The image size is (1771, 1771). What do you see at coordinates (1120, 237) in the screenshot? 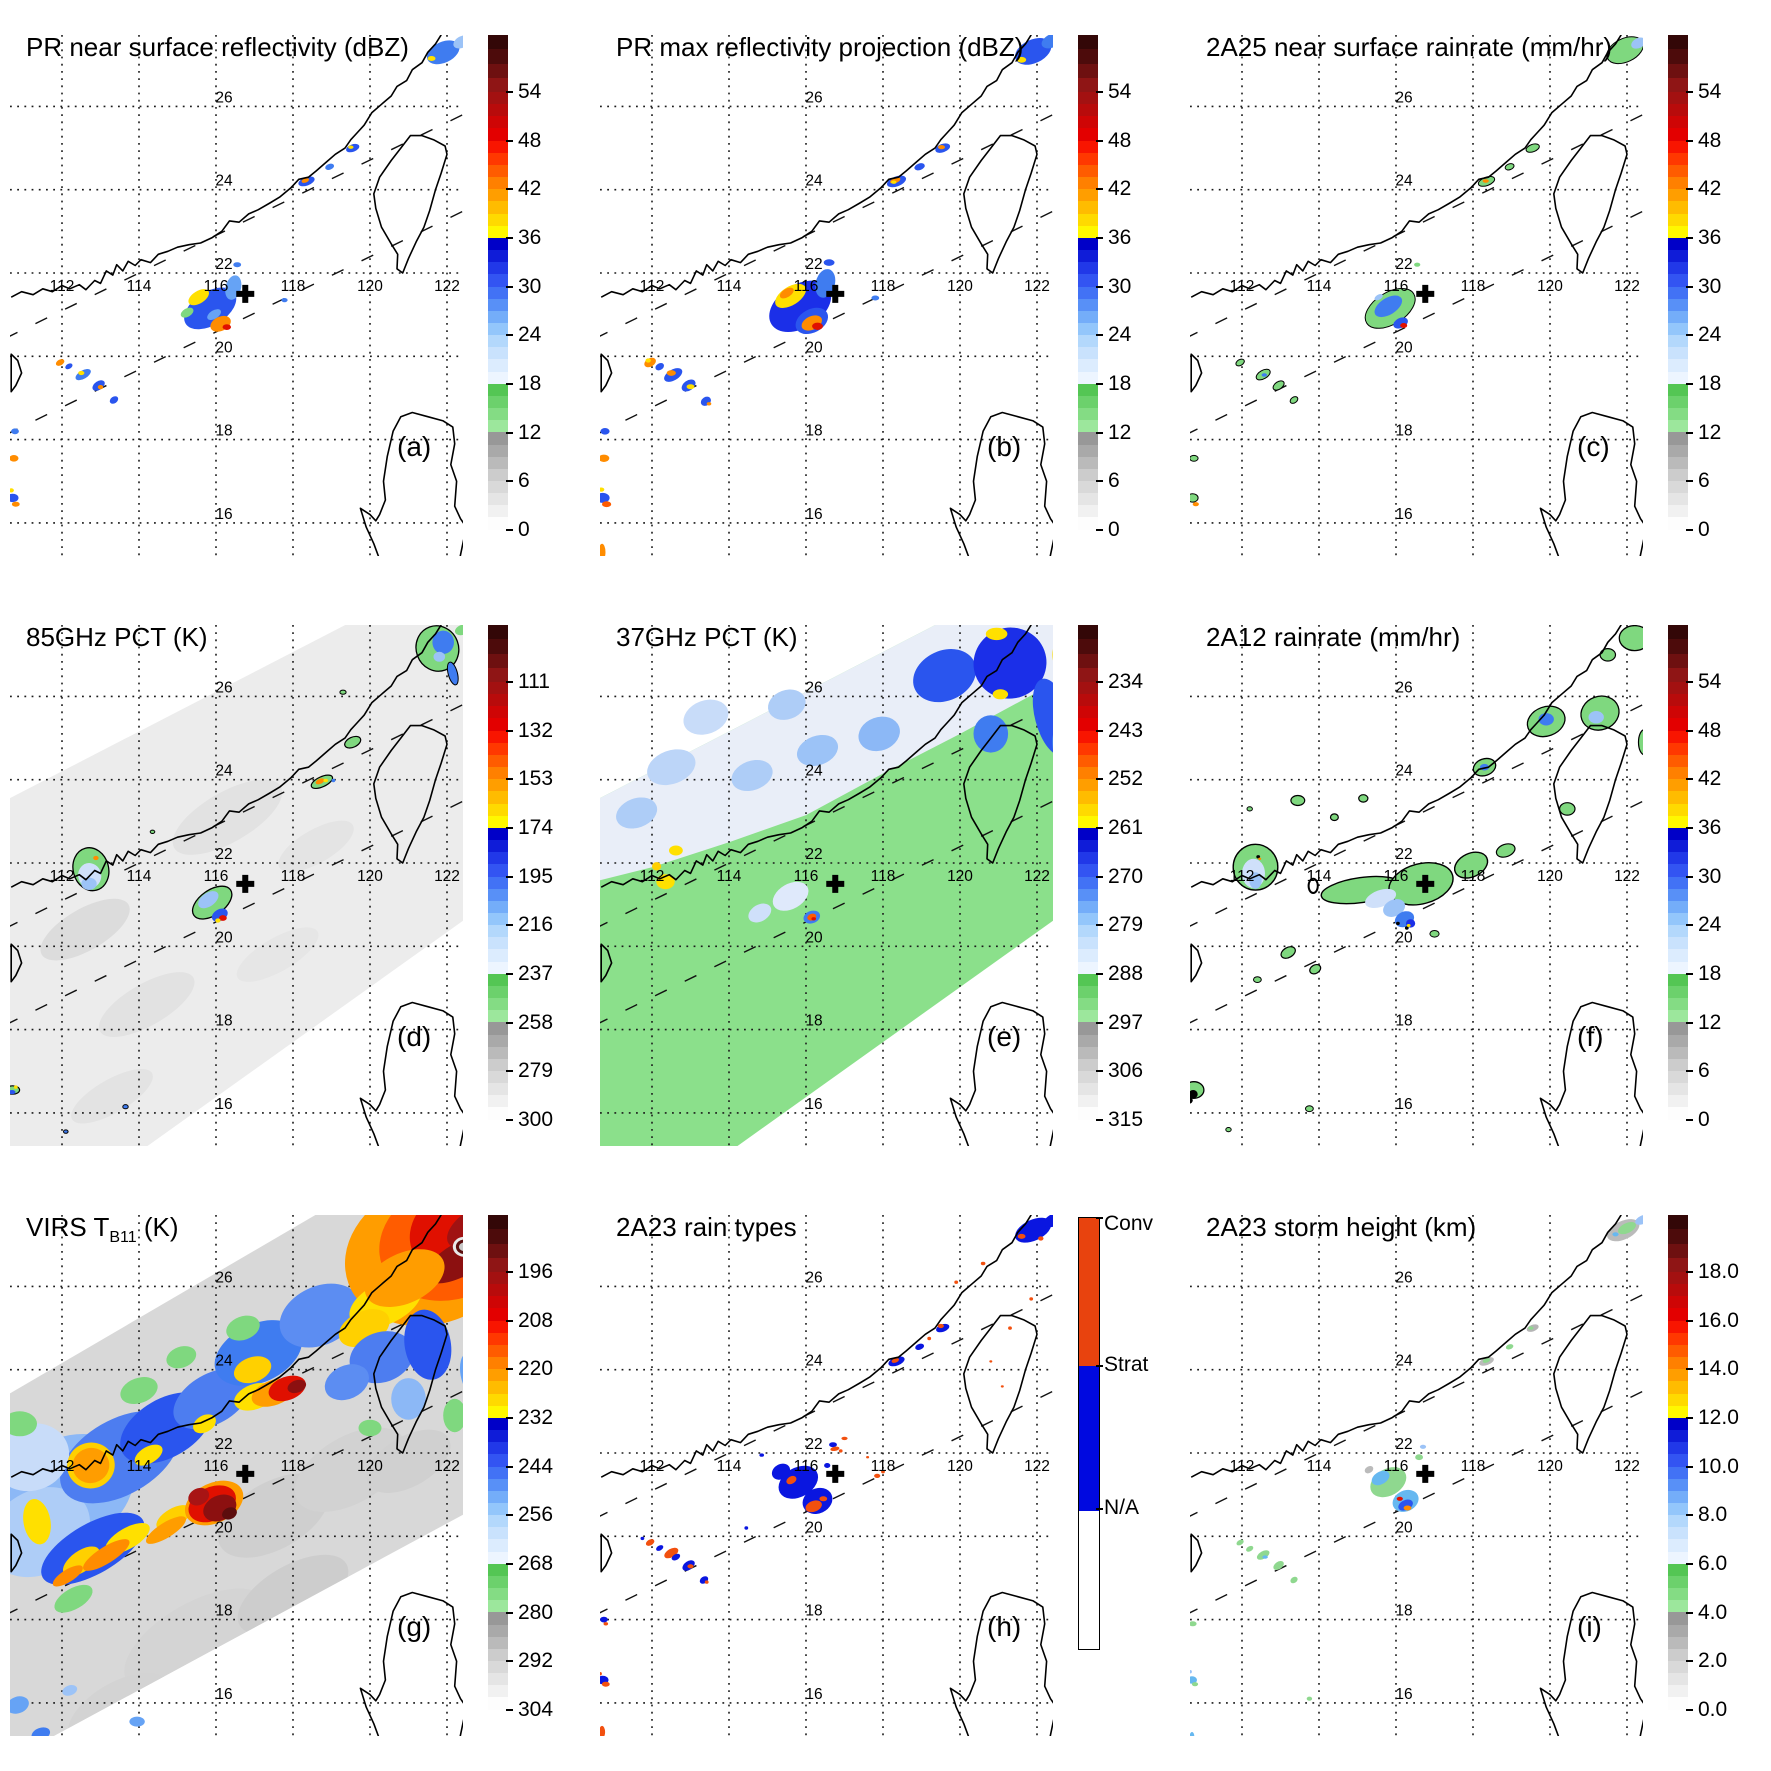
I see `colorbar-tick-label: 36` at bounding box center [1120, 237].